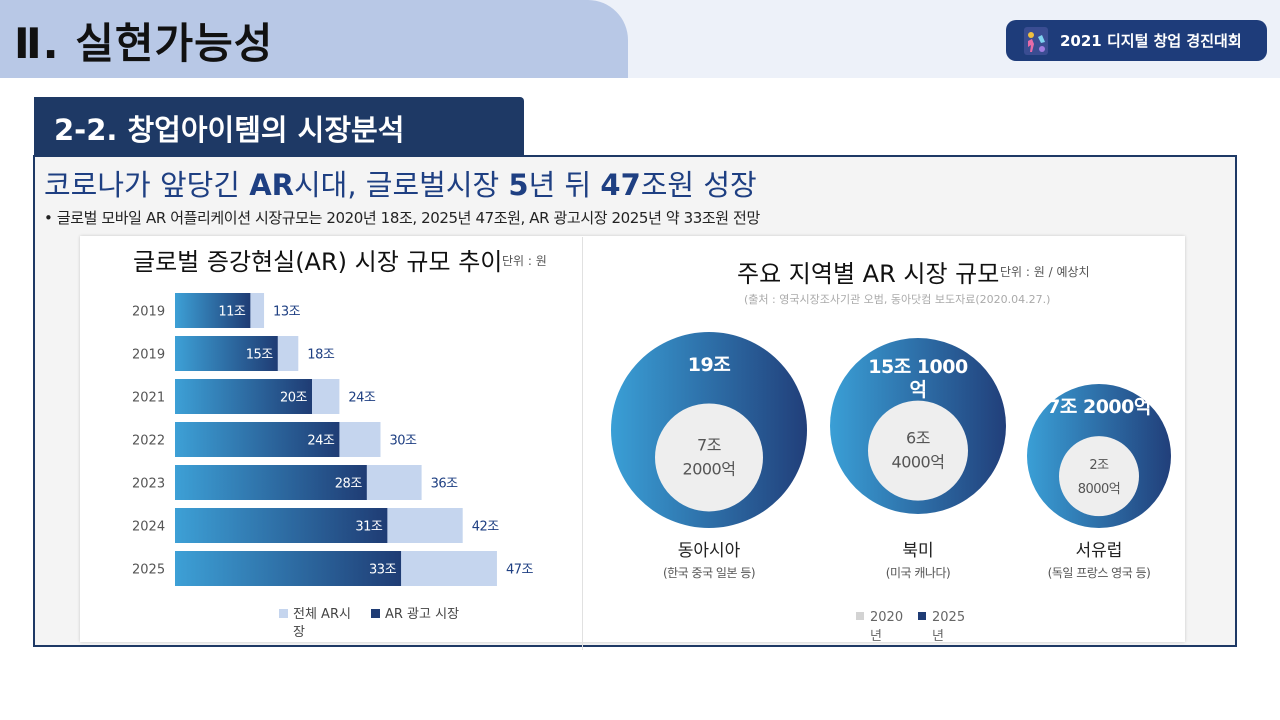 This screenshot has height=720, width=1280. I want to click on region-name: 서유럽, so click(1099, 551).